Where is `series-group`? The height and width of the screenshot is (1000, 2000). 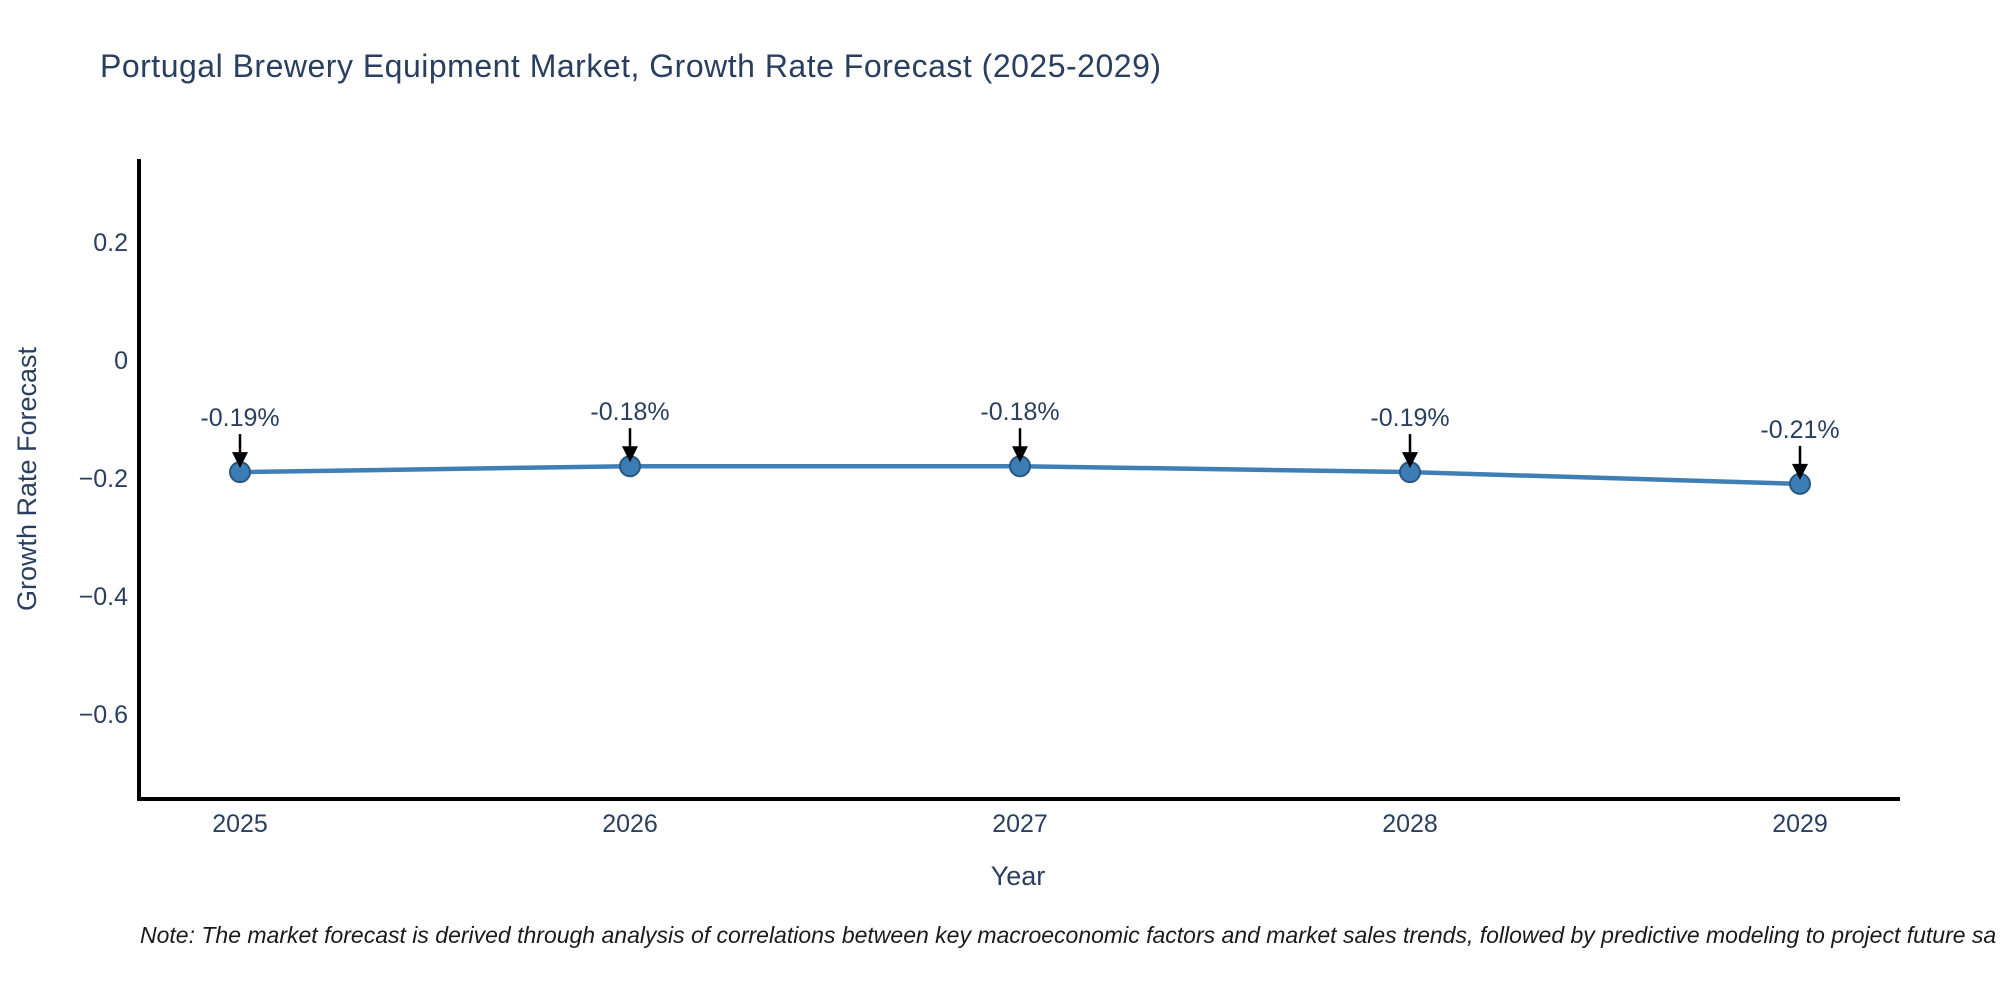 series-group is located at coordinates (1020, 475).